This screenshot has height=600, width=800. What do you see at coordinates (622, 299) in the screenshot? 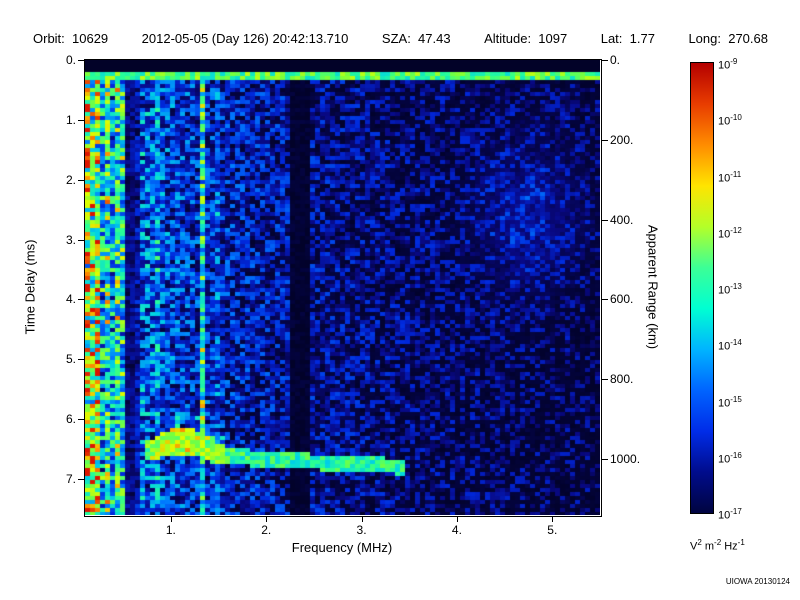
I see `y-tick-label-right: 600.` at bounding box center [622, 299].